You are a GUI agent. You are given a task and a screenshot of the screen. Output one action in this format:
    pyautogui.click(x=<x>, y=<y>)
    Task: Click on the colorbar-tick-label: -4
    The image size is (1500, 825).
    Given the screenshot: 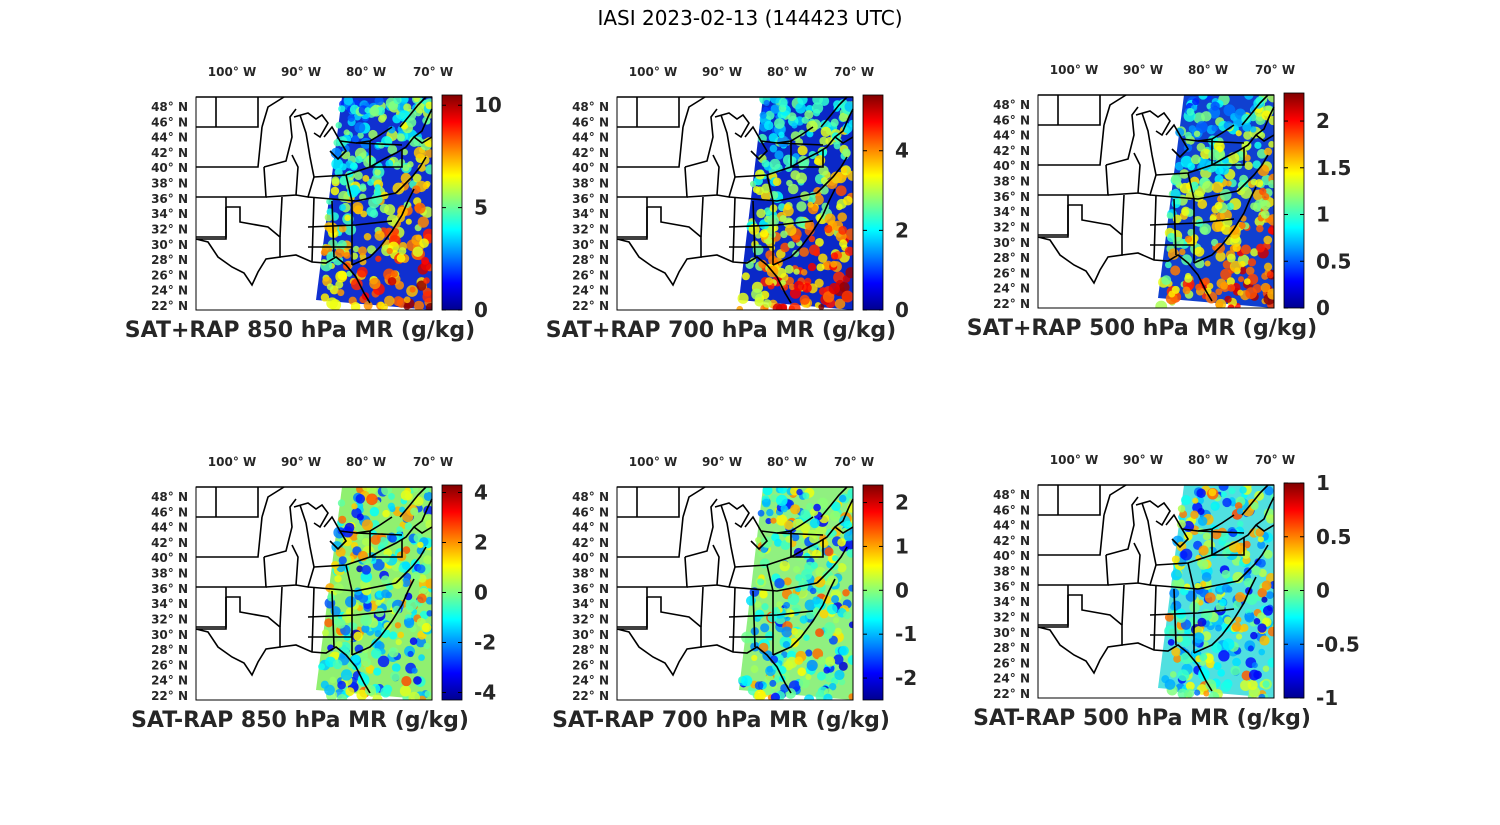 What is the action you would take?
    pyautogui.click(x=485, y=693)
    